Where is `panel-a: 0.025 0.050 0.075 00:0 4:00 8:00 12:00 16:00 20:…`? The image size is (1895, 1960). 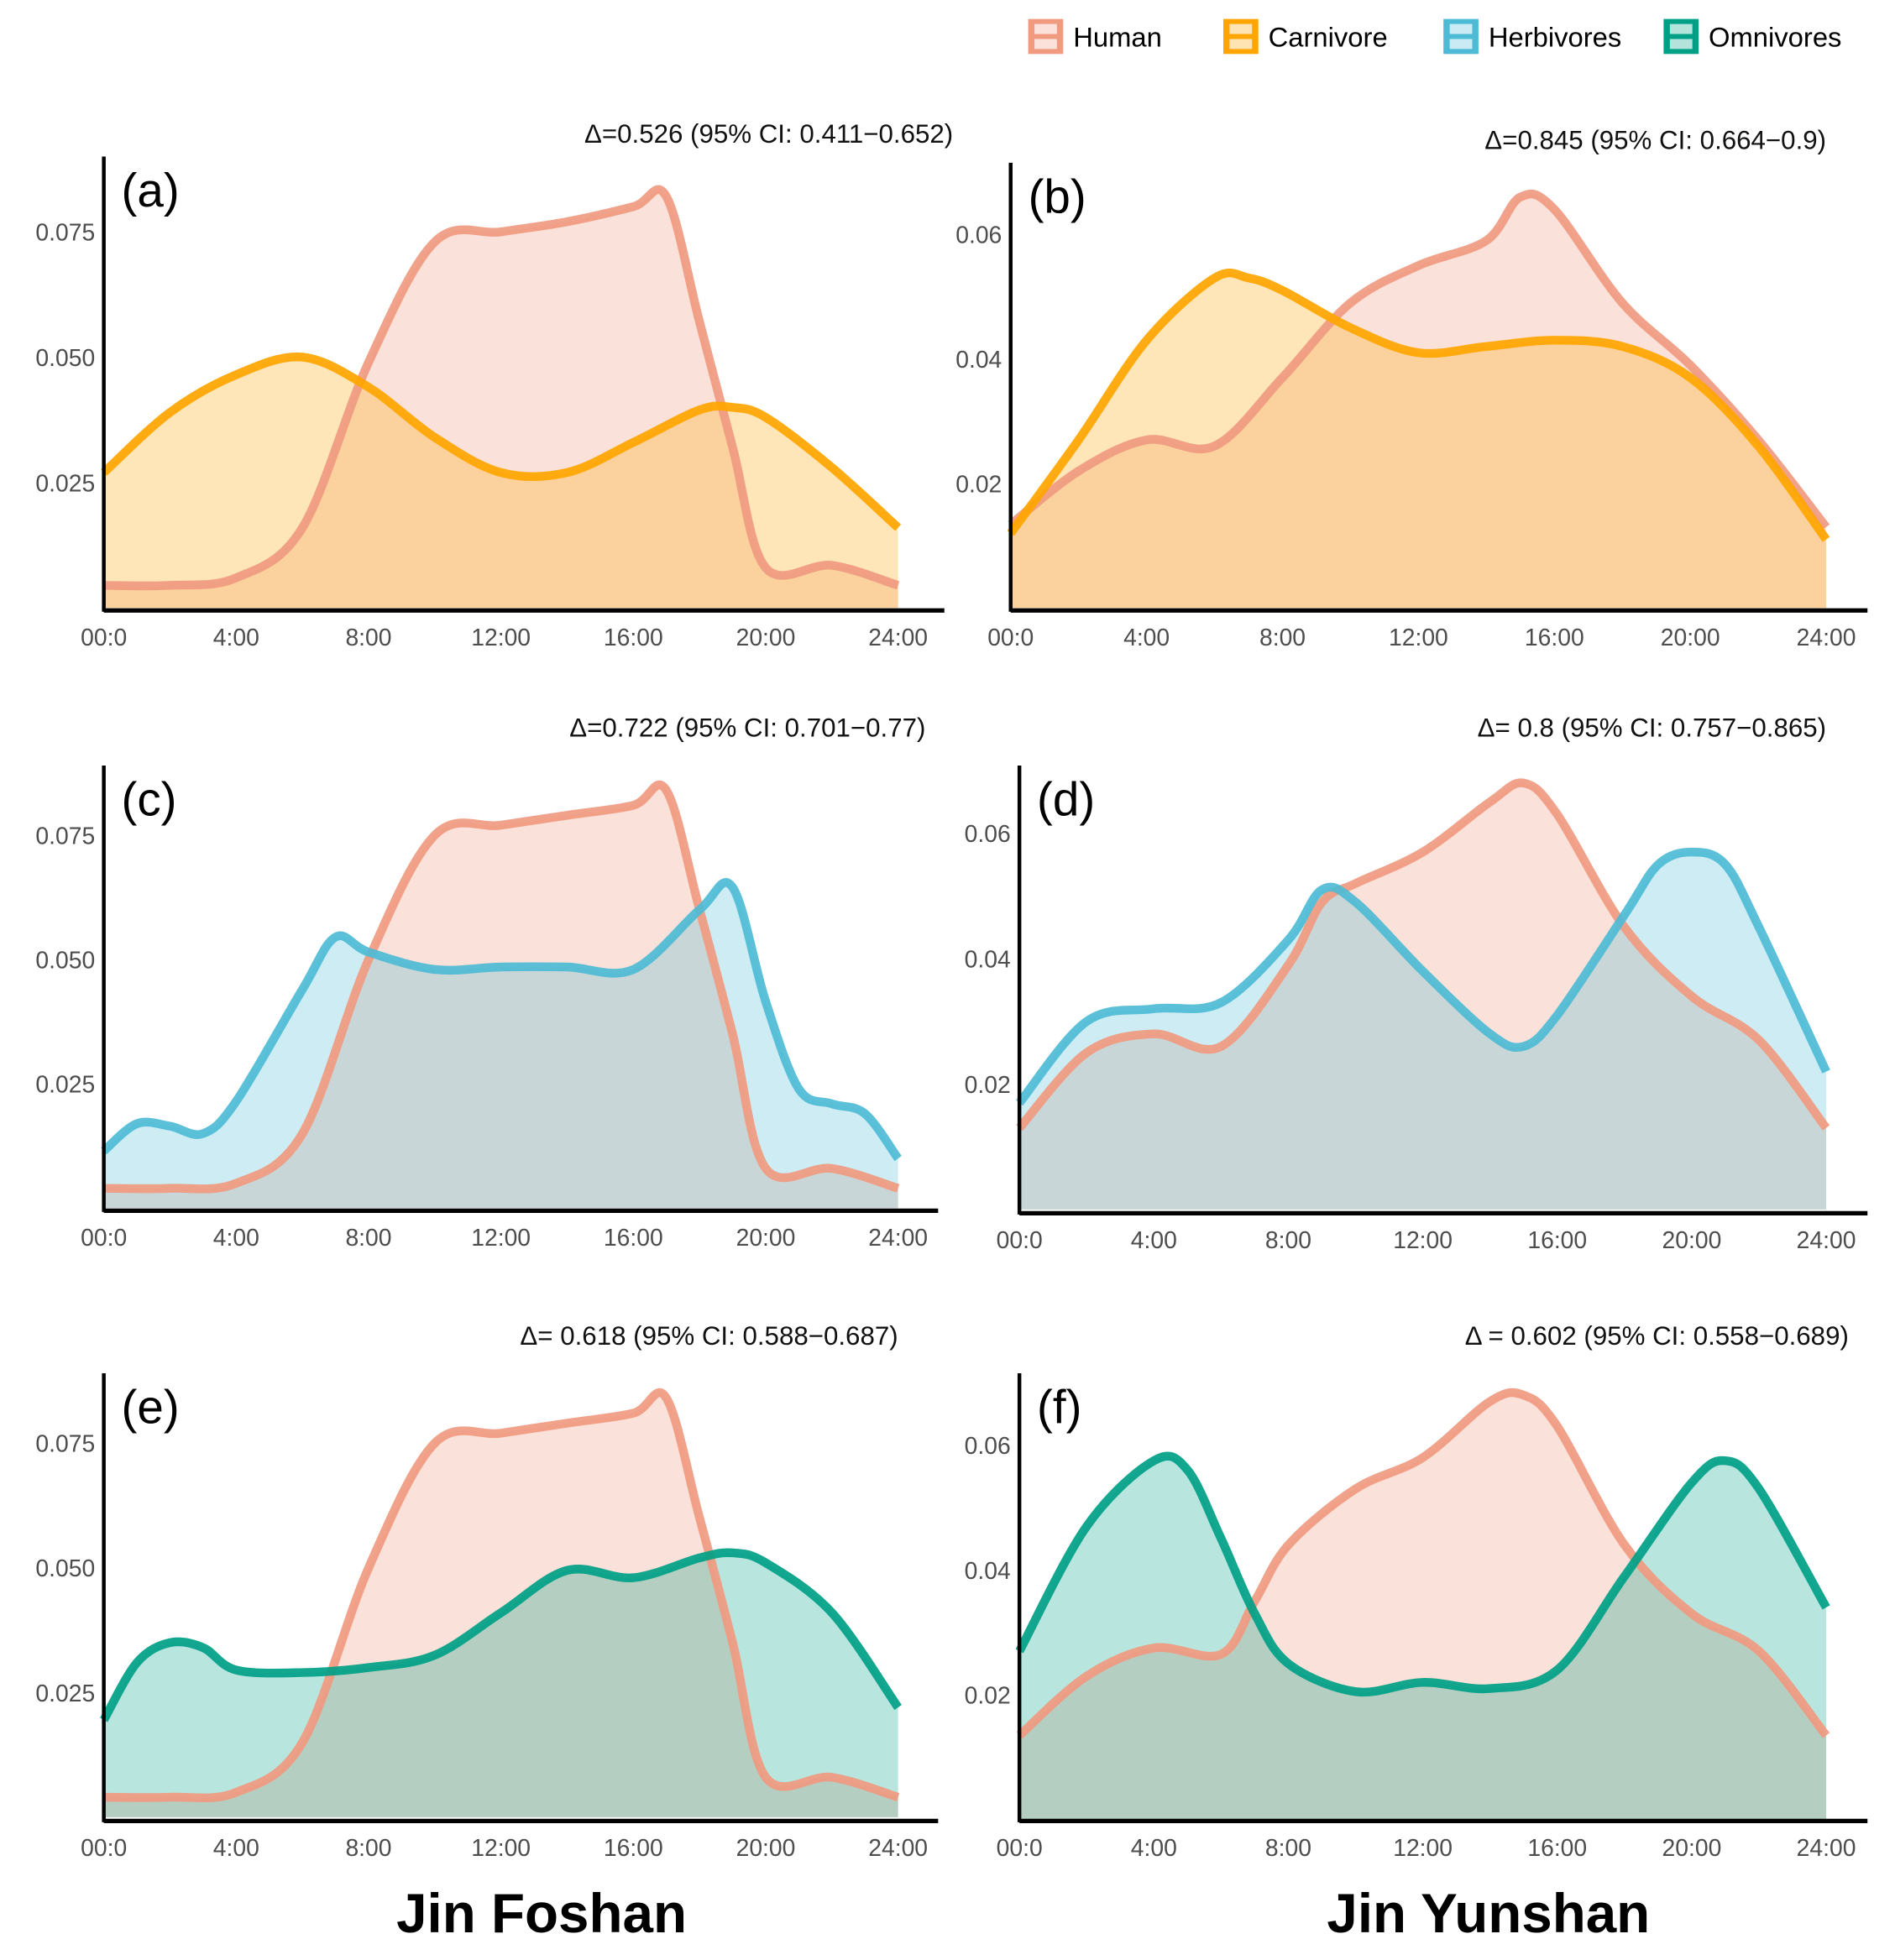 panel-a: 0.025 0.050 0.075 00:0 4:00 8:00 12:00 16:00 20:… is located at coordinates (494, 385).